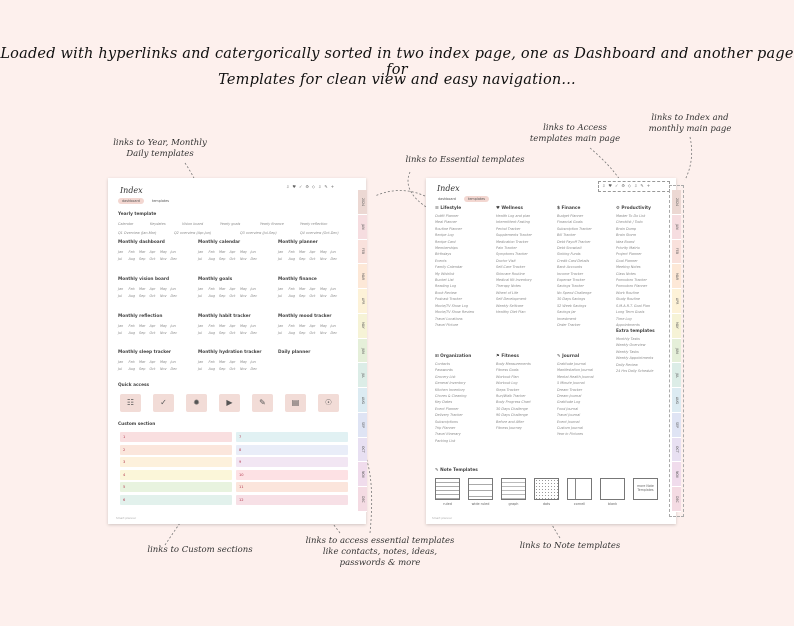 This screenshot has width=794, height=626. What do you see at coordinates (272, 224) in the screenshot?
I see `yearly-link: Yearly finance` at bounding box center [272, 224].